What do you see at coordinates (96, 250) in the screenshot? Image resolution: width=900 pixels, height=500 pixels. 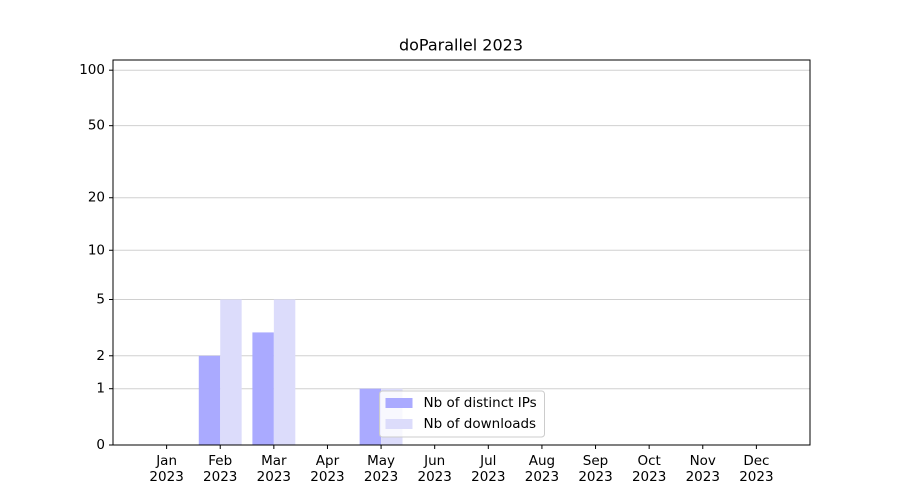 I see `y-tick-label: 10` at bounding box center [96, 250].